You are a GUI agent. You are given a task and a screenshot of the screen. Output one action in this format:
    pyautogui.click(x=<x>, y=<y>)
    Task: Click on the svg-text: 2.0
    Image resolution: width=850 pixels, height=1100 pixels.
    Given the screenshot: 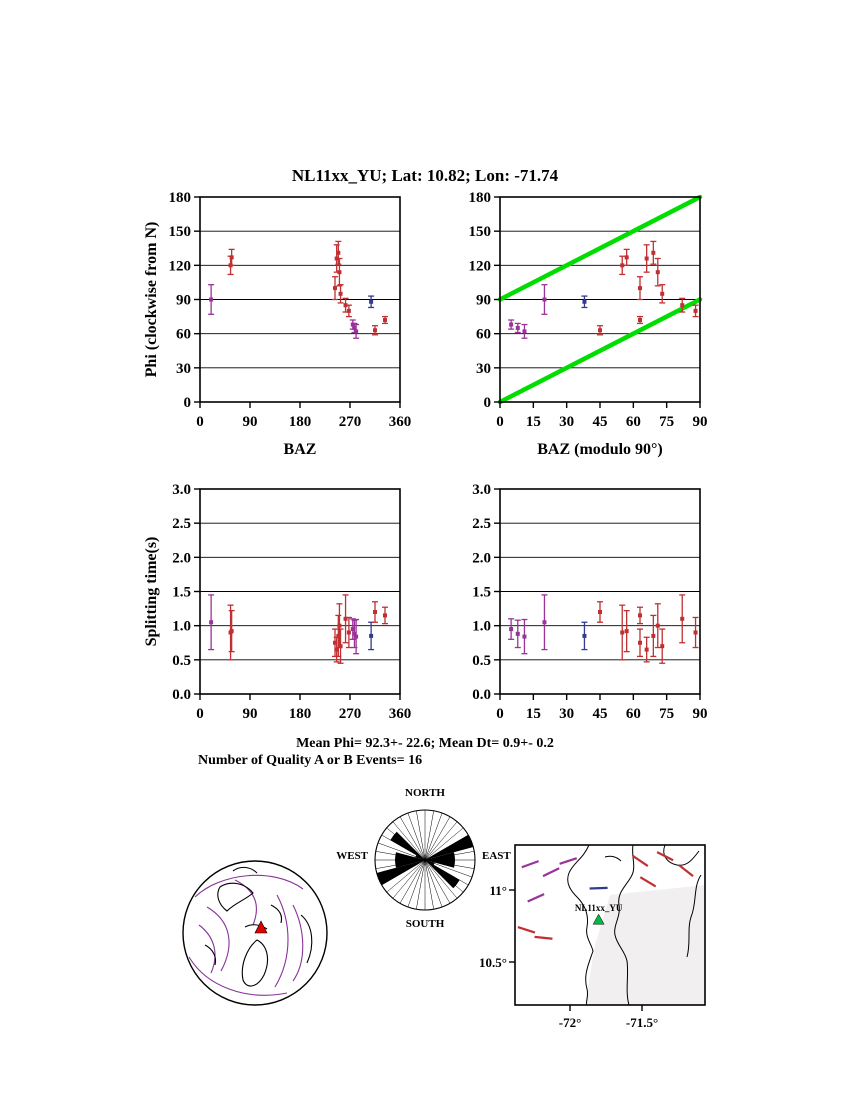 What is the action you would take?
    pyautogui.click(x=481, y=558)
    